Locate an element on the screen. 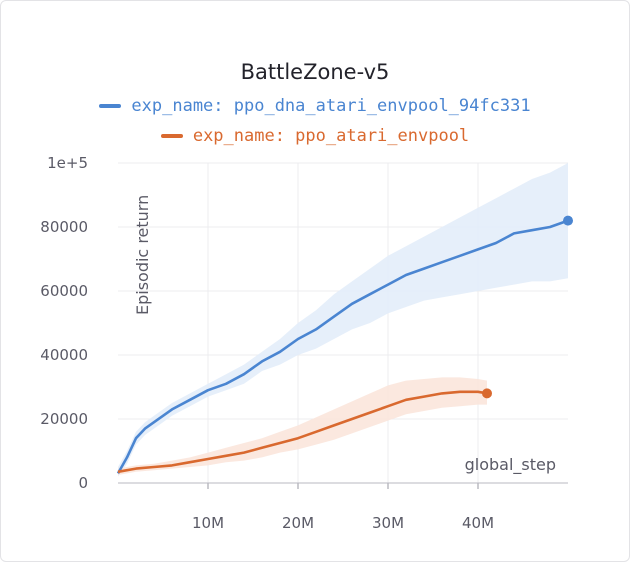  y-tick-label: 0 is located at coordinates (83, 483).